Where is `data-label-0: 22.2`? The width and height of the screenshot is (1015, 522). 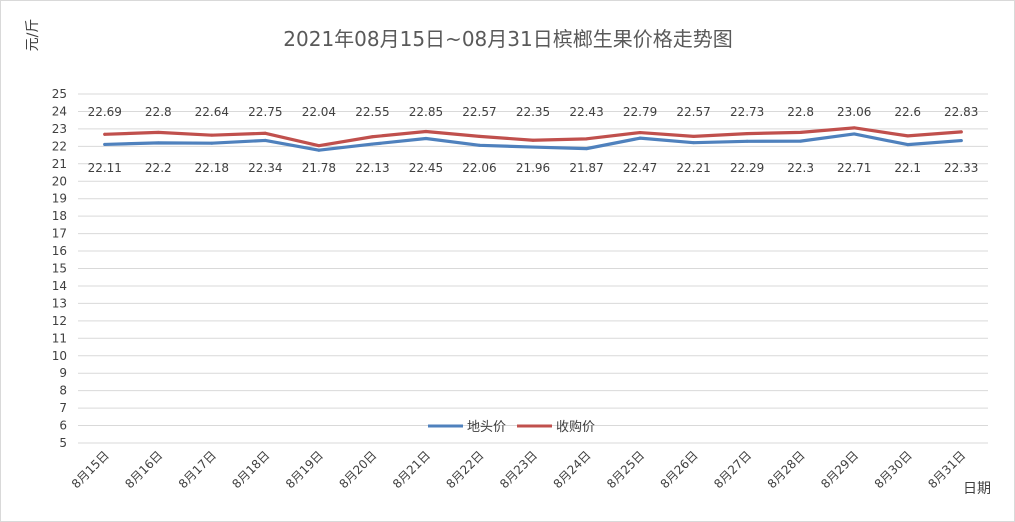 data-label-0: 22.2 is located at coordinates (158, 168).